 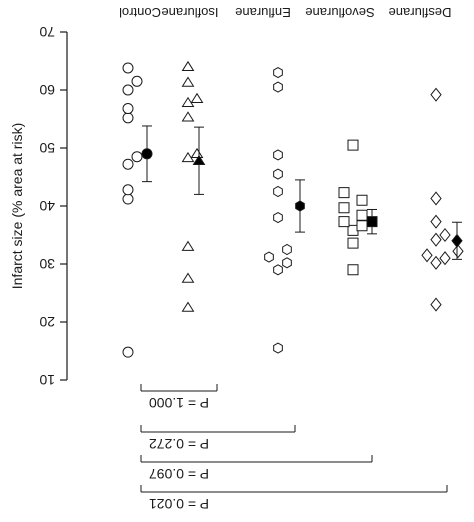 I want to click on y-axis-label: Infarct size (% area at risk), so click(x=17, y=206).